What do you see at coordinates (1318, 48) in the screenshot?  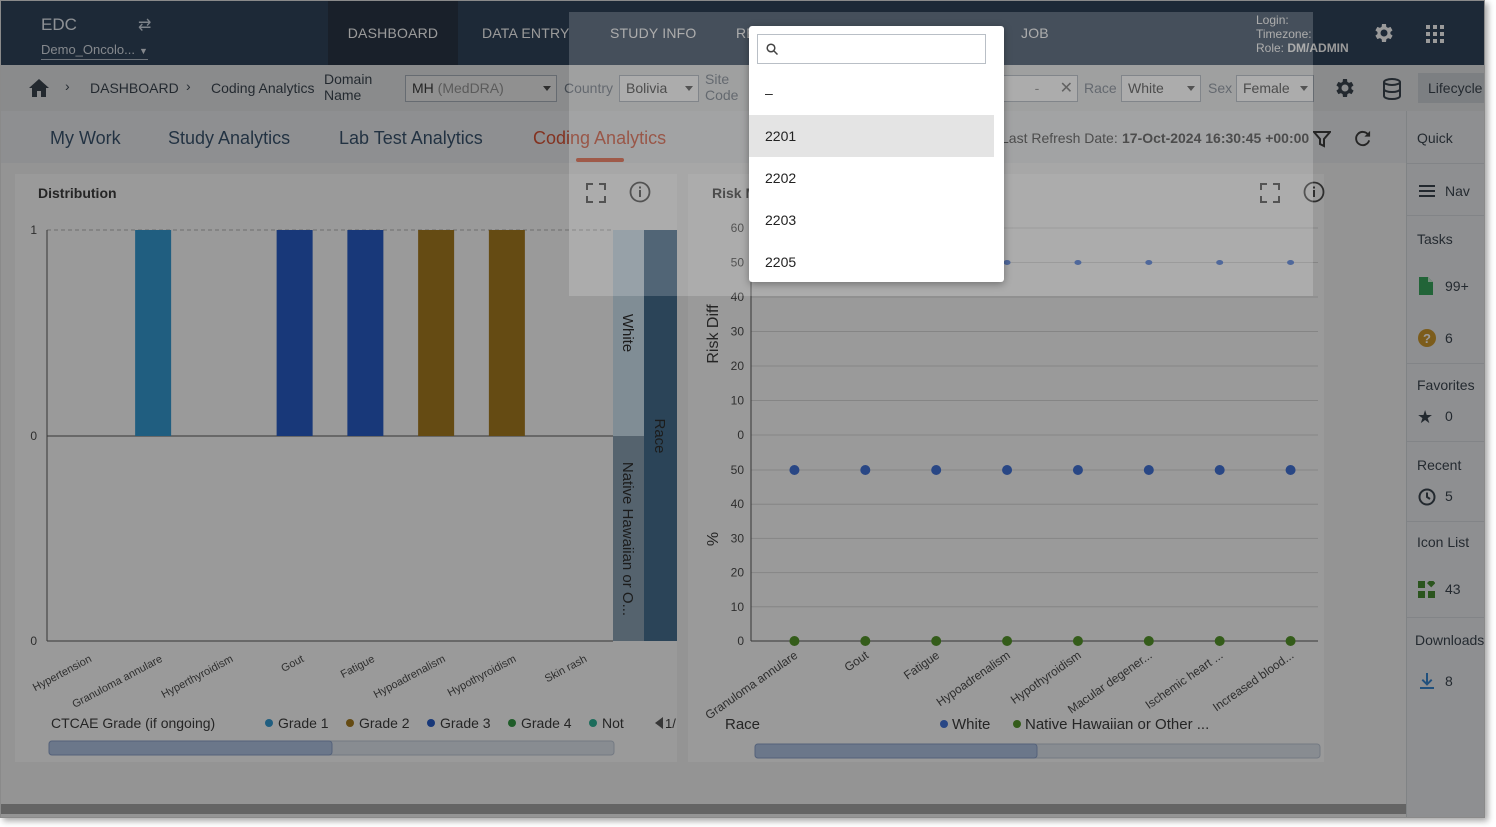 I see `role-value: DM/ADMIN` at bounding box center [1318, 48].